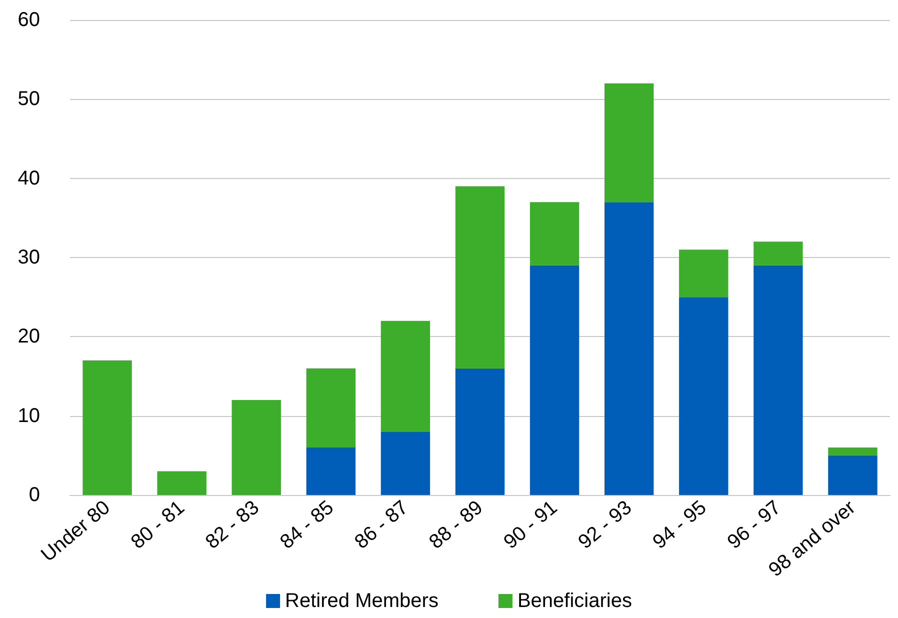 This screenshot has width=898, height=618. What do you see at coordinates (29, 20) in the screenshot?
I see `y-tick-label: 60` at bounding box center [29, 20].